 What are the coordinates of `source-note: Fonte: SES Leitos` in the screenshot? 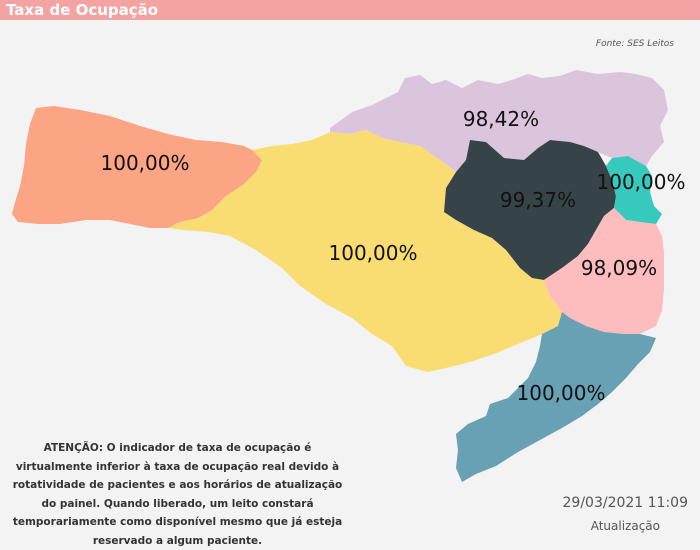 It's located at (634, 44).